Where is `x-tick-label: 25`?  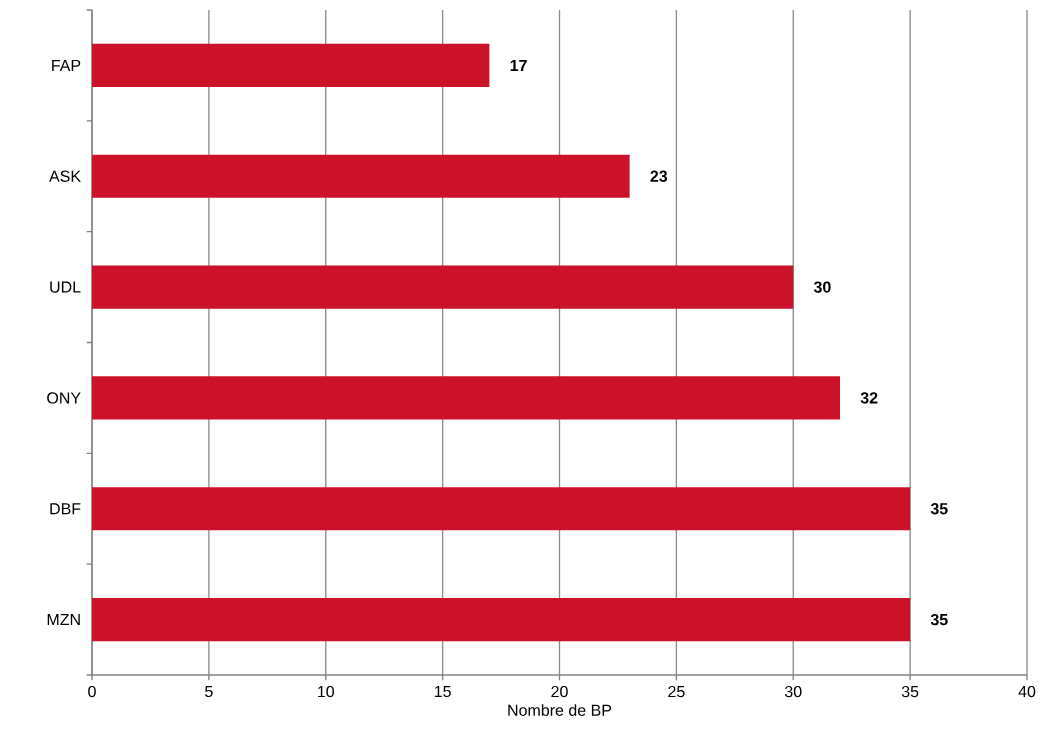
x-tick-label: 25 is located at coordinates (676, 691).